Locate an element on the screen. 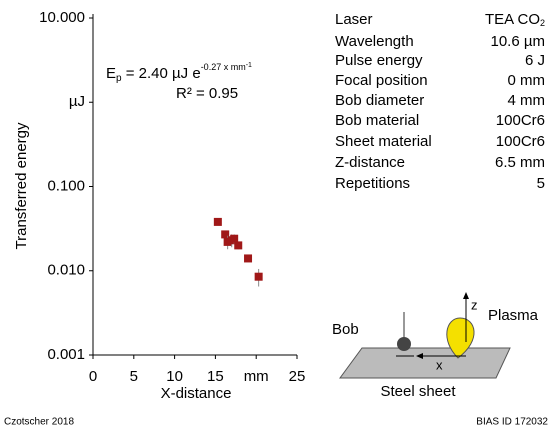  eq-part: p is located at coordinates (119, 78).